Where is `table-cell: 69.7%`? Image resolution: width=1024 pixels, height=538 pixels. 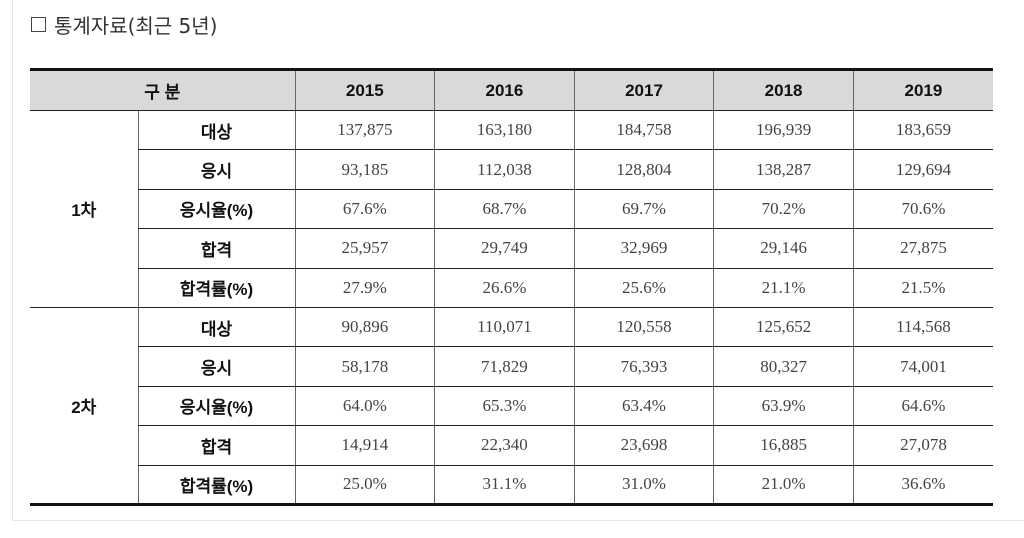 table-cell: 69.7% is located at coordinates (643, 209).